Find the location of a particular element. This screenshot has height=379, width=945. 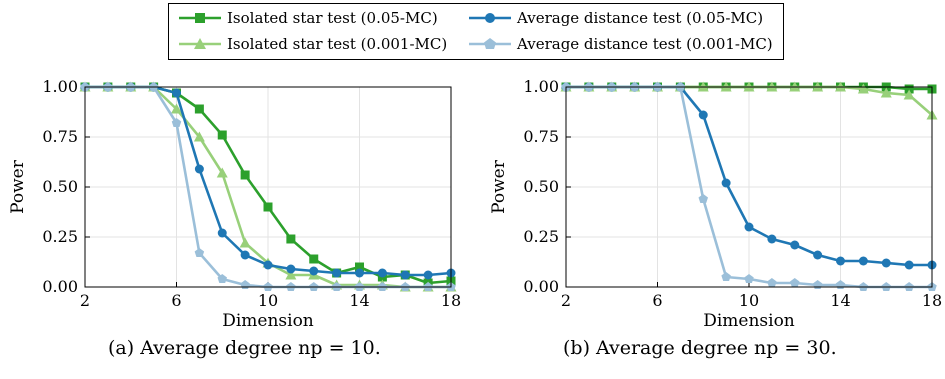

legend-item-isolated-star-005: Isolated star test (0.05-MC) is located at coordinates (307, 18).